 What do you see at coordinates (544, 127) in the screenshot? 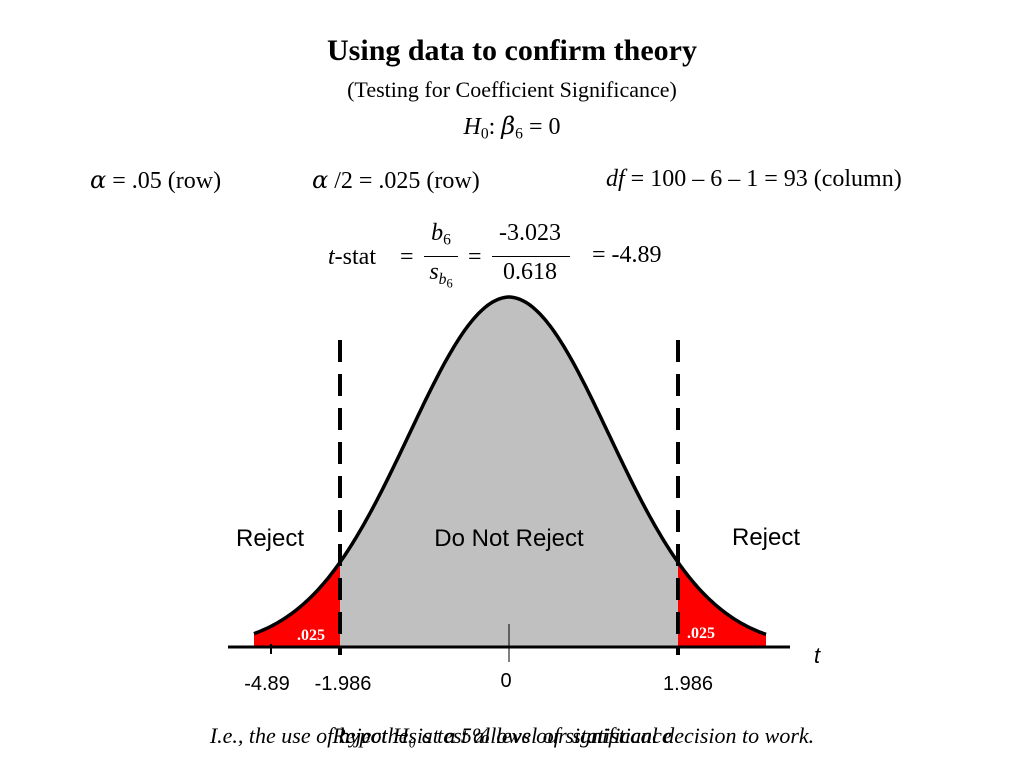
I see `hypothesis-equals: = 0` at bounding box center [544, 127].